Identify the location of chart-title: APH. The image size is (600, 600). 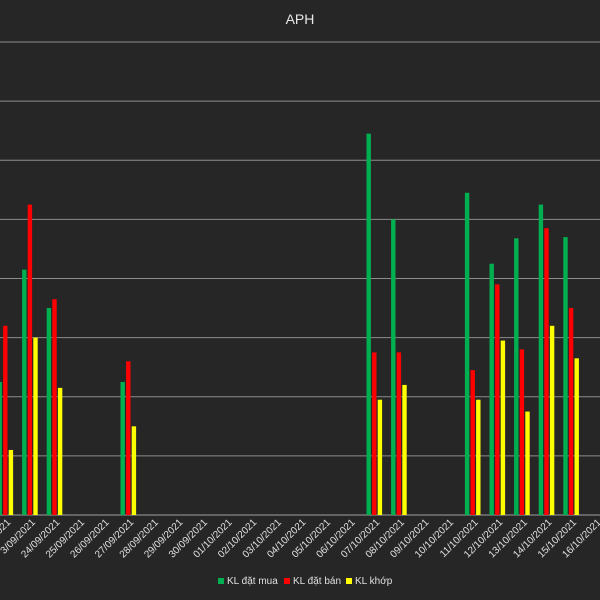
(300, 19).